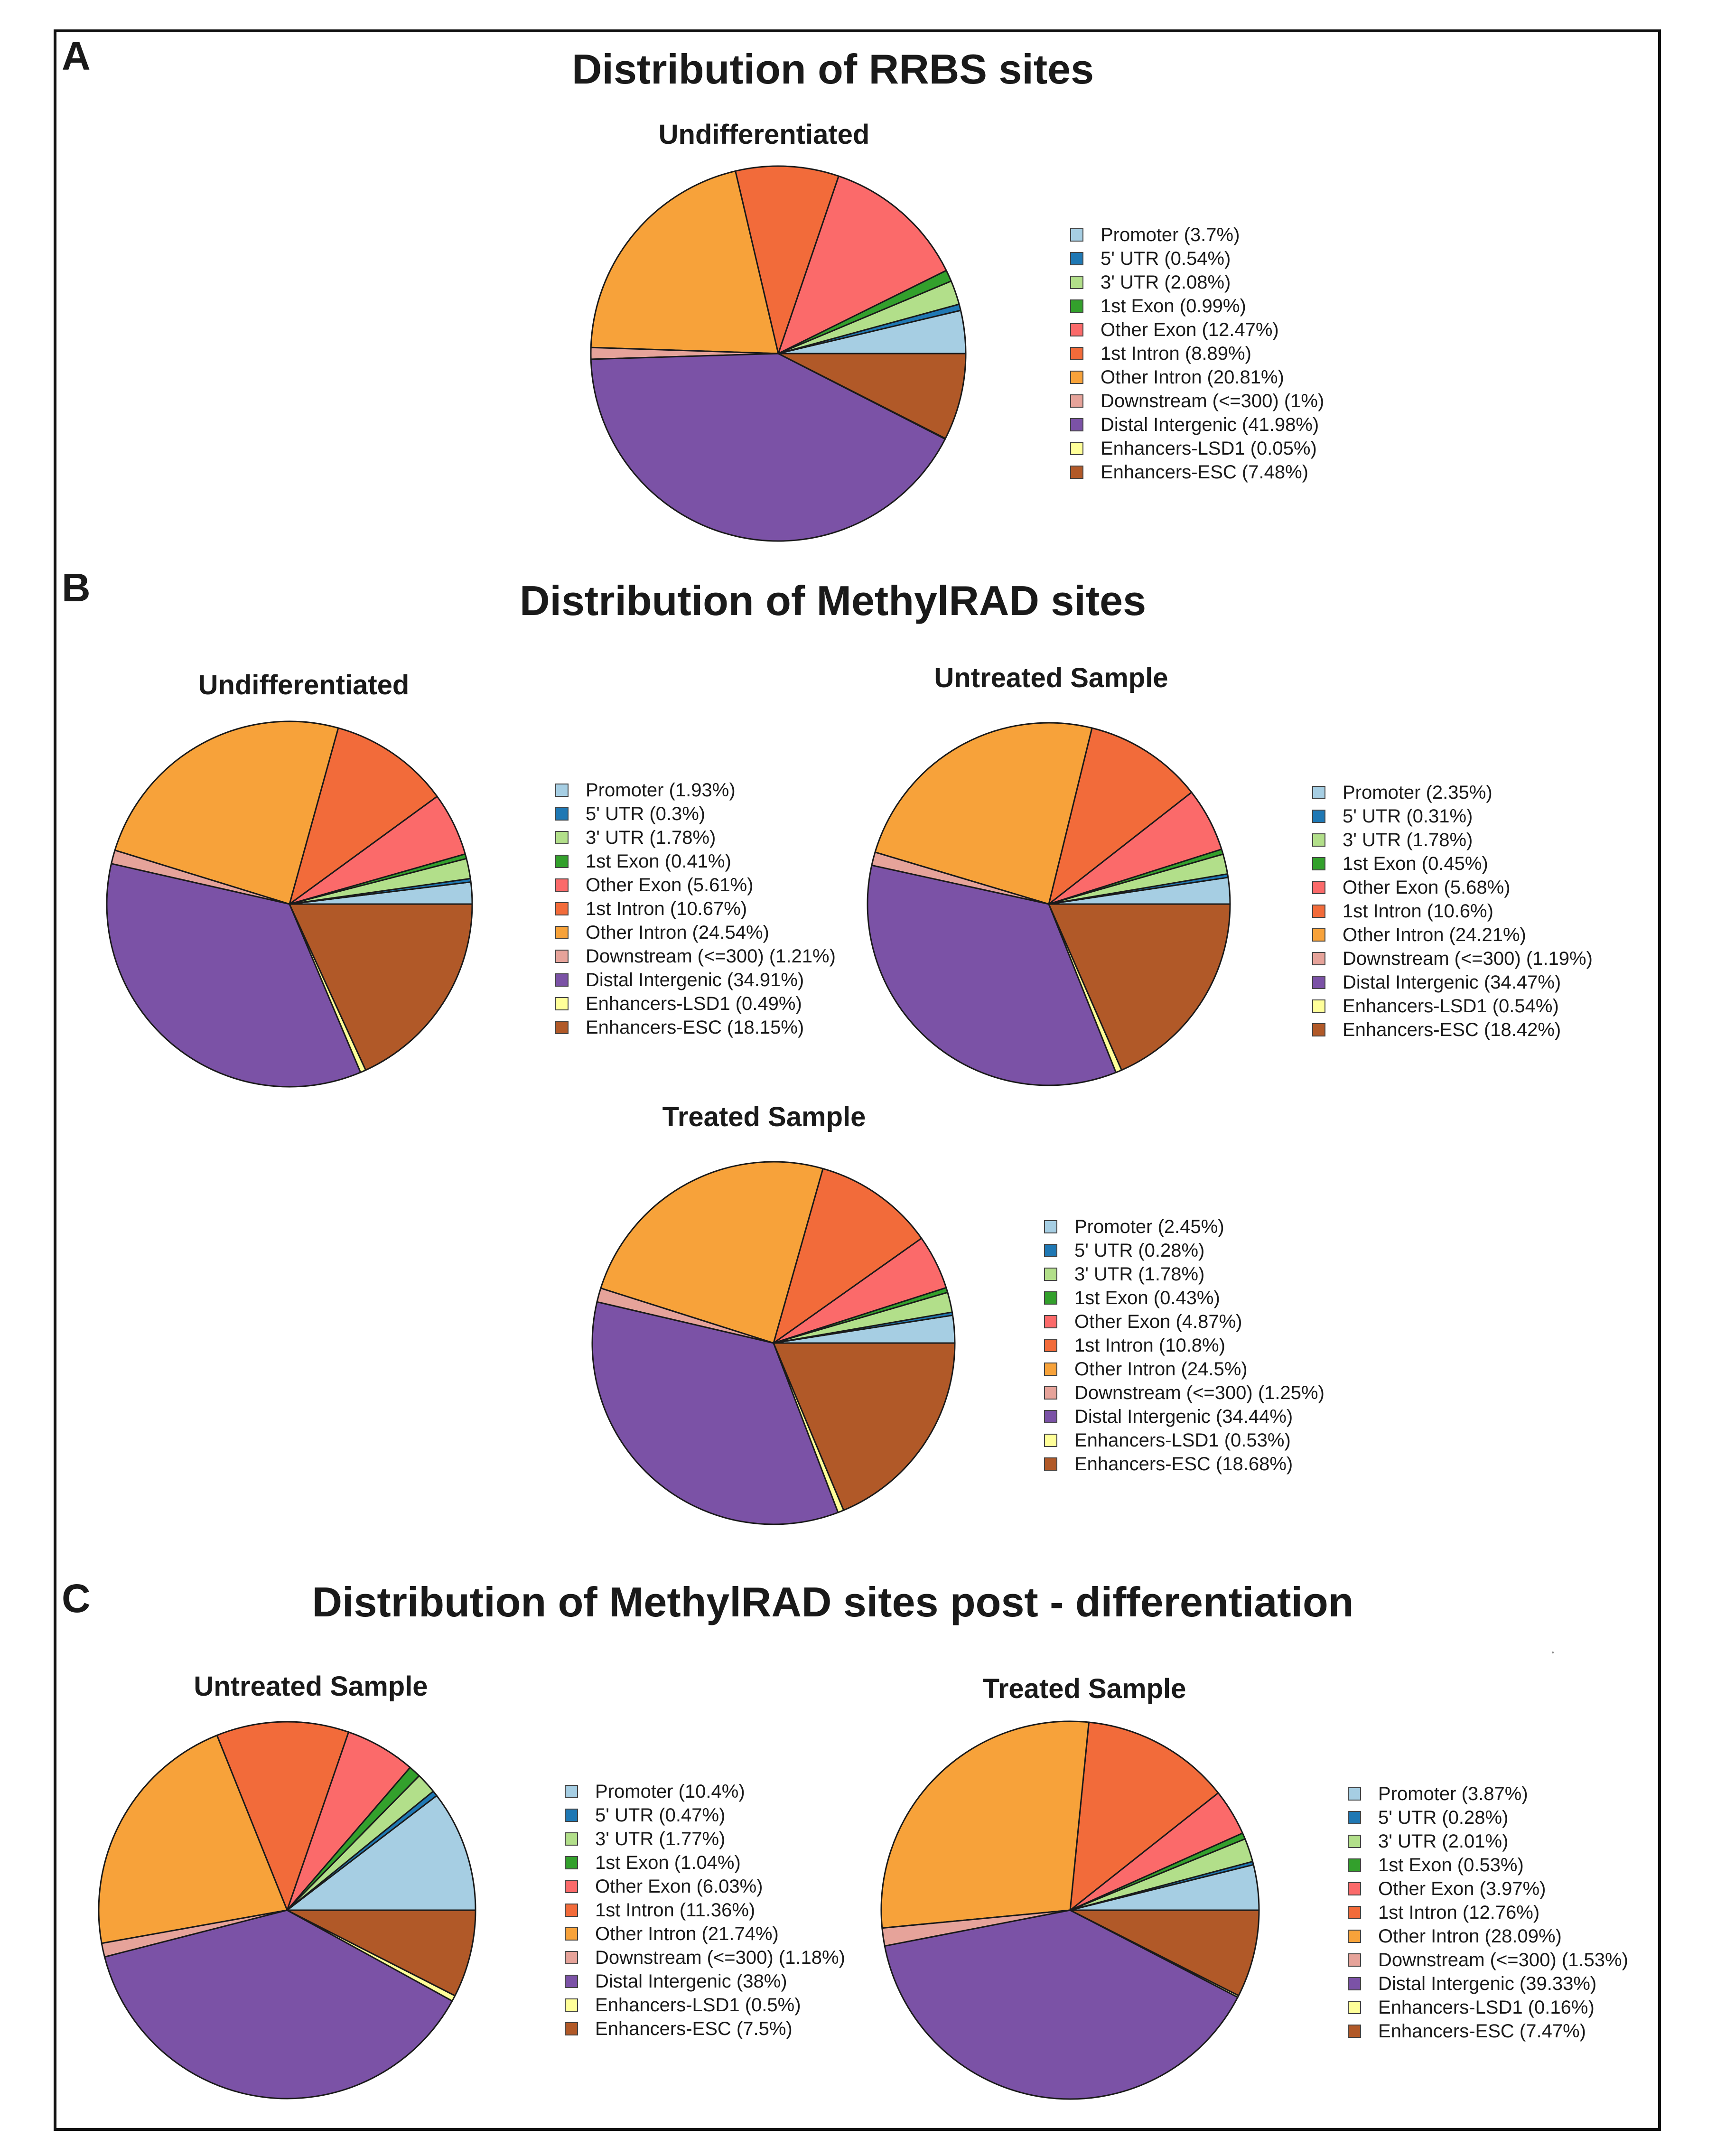 The height and width of the screenshot is (2156, 1735). Describe the element at coordinates (77, 56) in the screenshot. I see `panel-letter-a: A` at that location.